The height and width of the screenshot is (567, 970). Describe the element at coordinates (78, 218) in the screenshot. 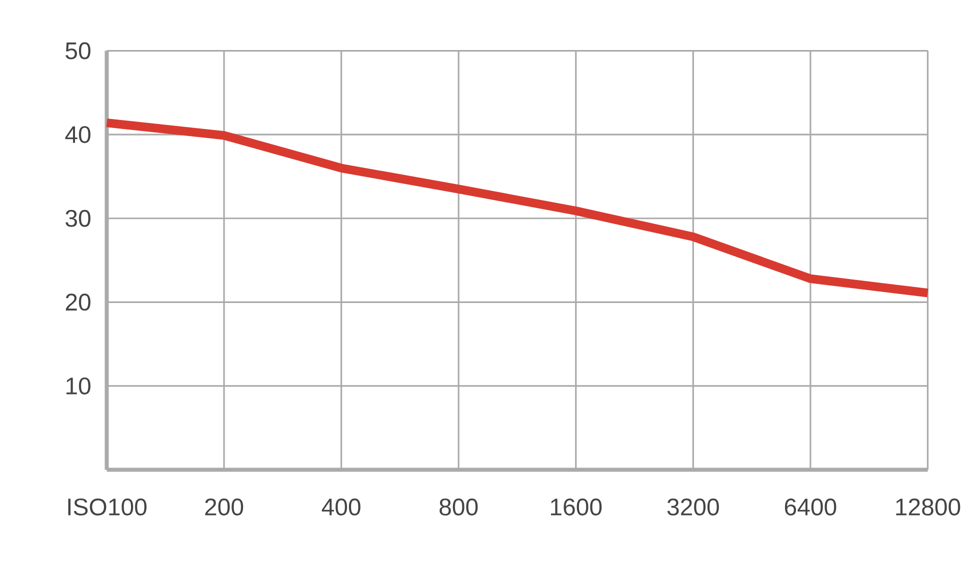

I see `y-tick-label: 30` at that location.